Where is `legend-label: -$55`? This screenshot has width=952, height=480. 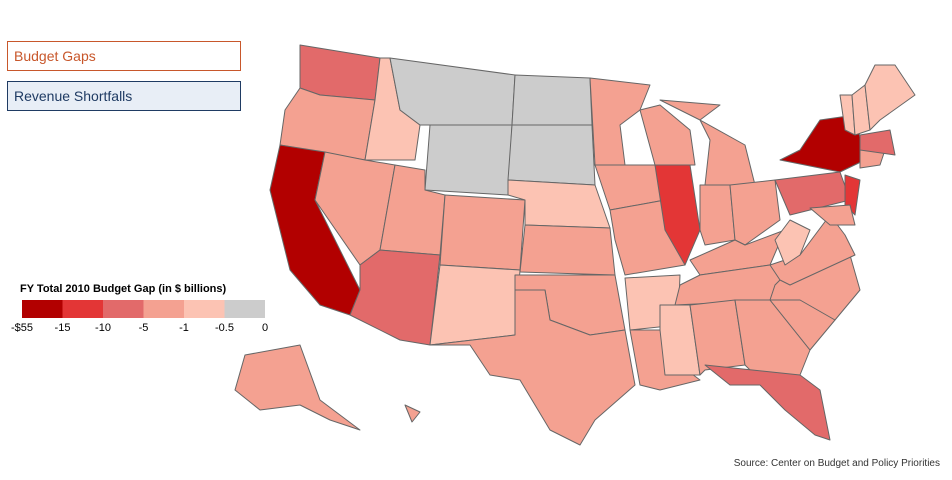 legend-label: -$55 is located at coordinates (22, 328).